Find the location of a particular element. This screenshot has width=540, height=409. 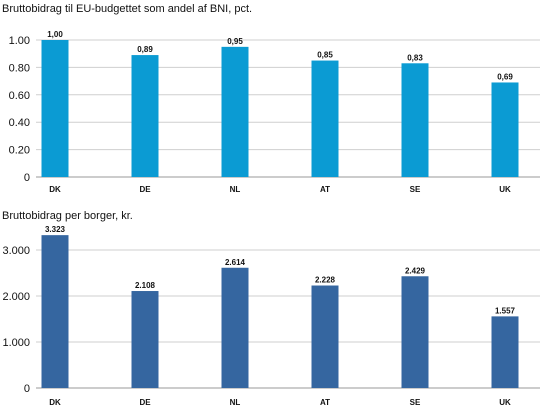

category-label-gni-se: SE is located at coordinates (415, 189).